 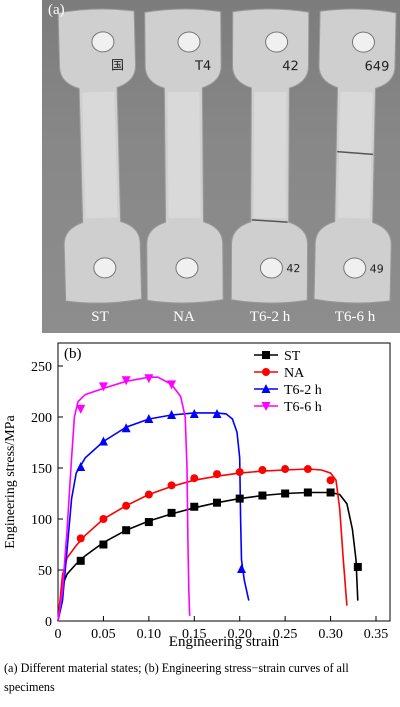 I want to click on chart-panel-tag: (b), so click(x=73, y=354).